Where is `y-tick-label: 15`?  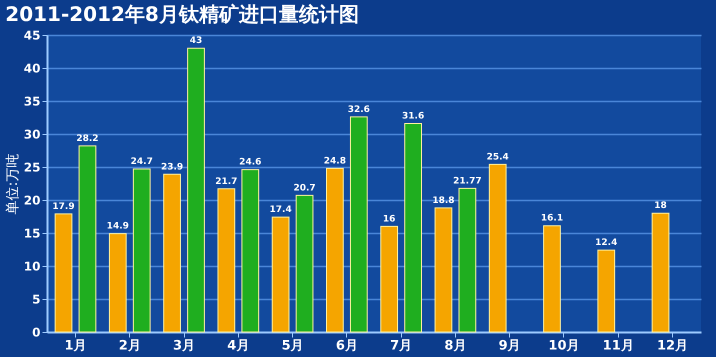
y-tick-label: 15 is located at coordinates (32, 233).